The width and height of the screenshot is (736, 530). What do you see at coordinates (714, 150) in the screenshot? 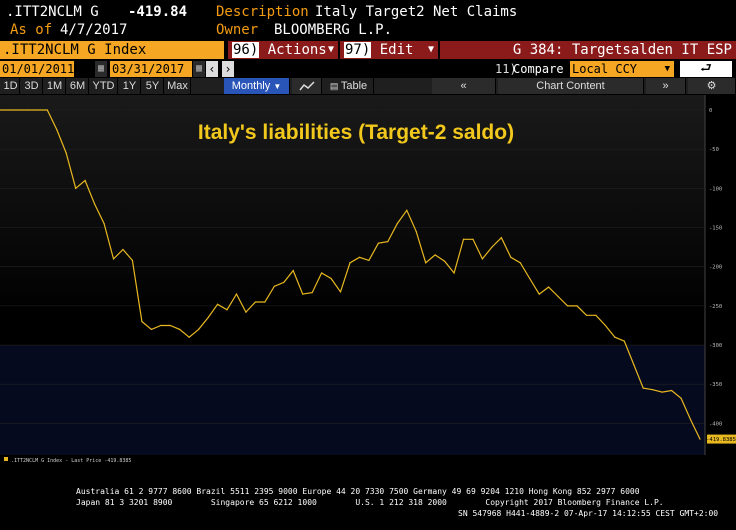
I see `y-tick-label: -50` at bounding box center [714, 150].